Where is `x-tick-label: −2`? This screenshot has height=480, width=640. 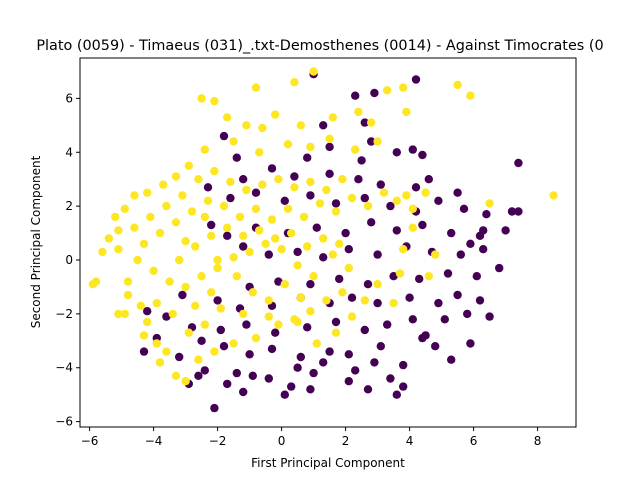 x-tick-label: −2 is located at coordinates (218, 441).